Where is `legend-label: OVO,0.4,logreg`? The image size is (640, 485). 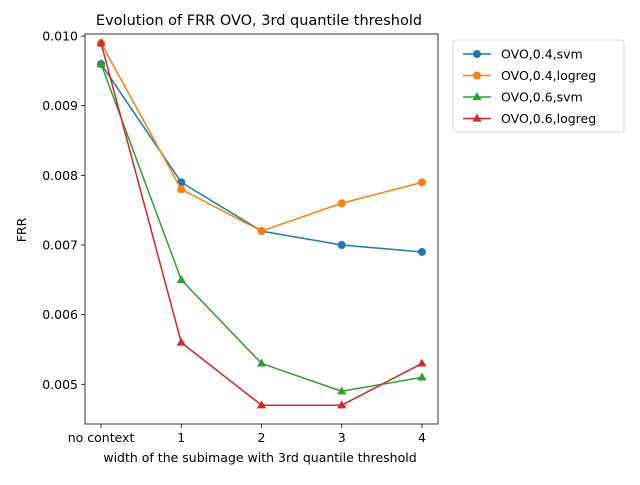
legend-label: OVO,0.4,logreg is located at coordinates (548, 75).